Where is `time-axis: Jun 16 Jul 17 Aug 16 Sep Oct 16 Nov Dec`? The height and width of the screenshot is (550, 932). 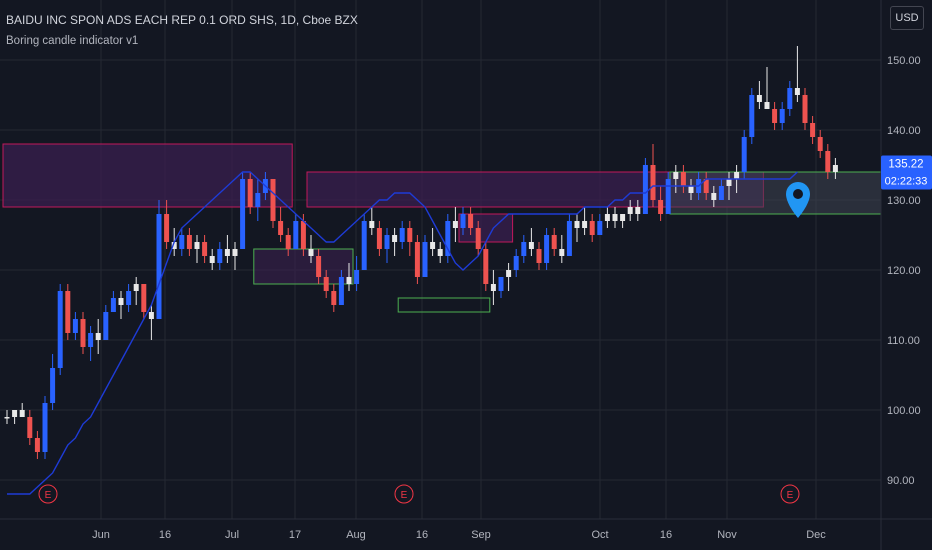 time-axis: Jun 16 Jul 17 Aug 16 Sep Oct 16 Nov Dec is located at coordinates (459, 535).